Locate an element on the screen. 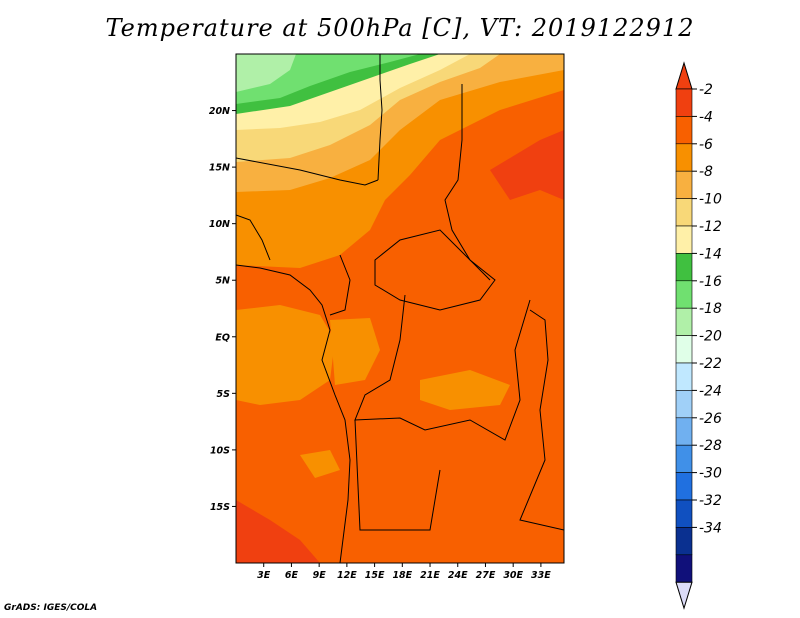 This screenshot has height=618, width=800. colorbar-top-arrow is located at coordinates (684, 75).